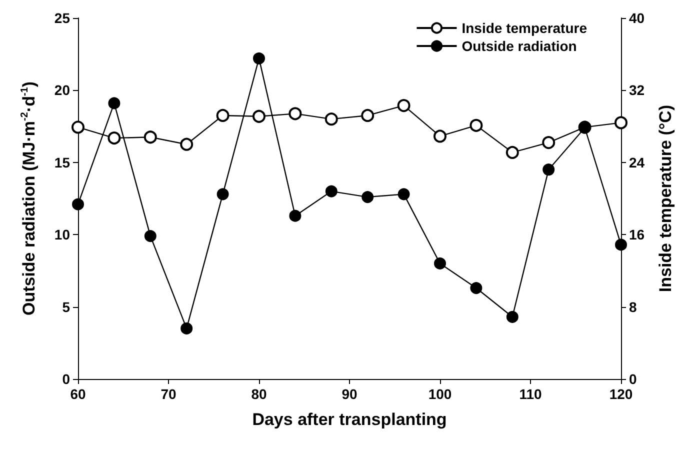 This screenshot has height=457, width=695. I want to click on x-tick-label: 100, so click(440, 394).